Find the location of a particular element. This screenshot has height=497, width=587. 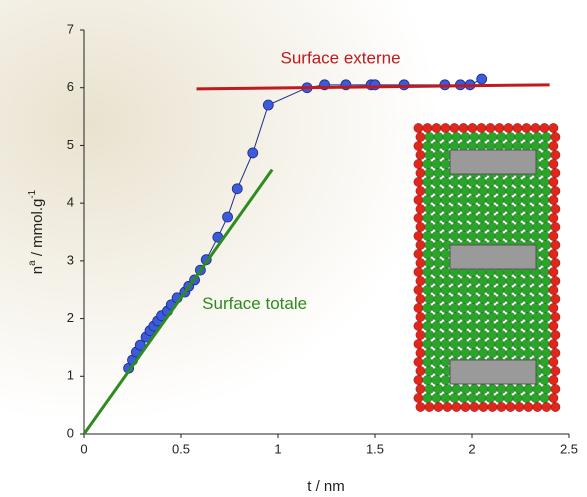

x-tick-label: 2.5 is located at coordinates (569, 448).